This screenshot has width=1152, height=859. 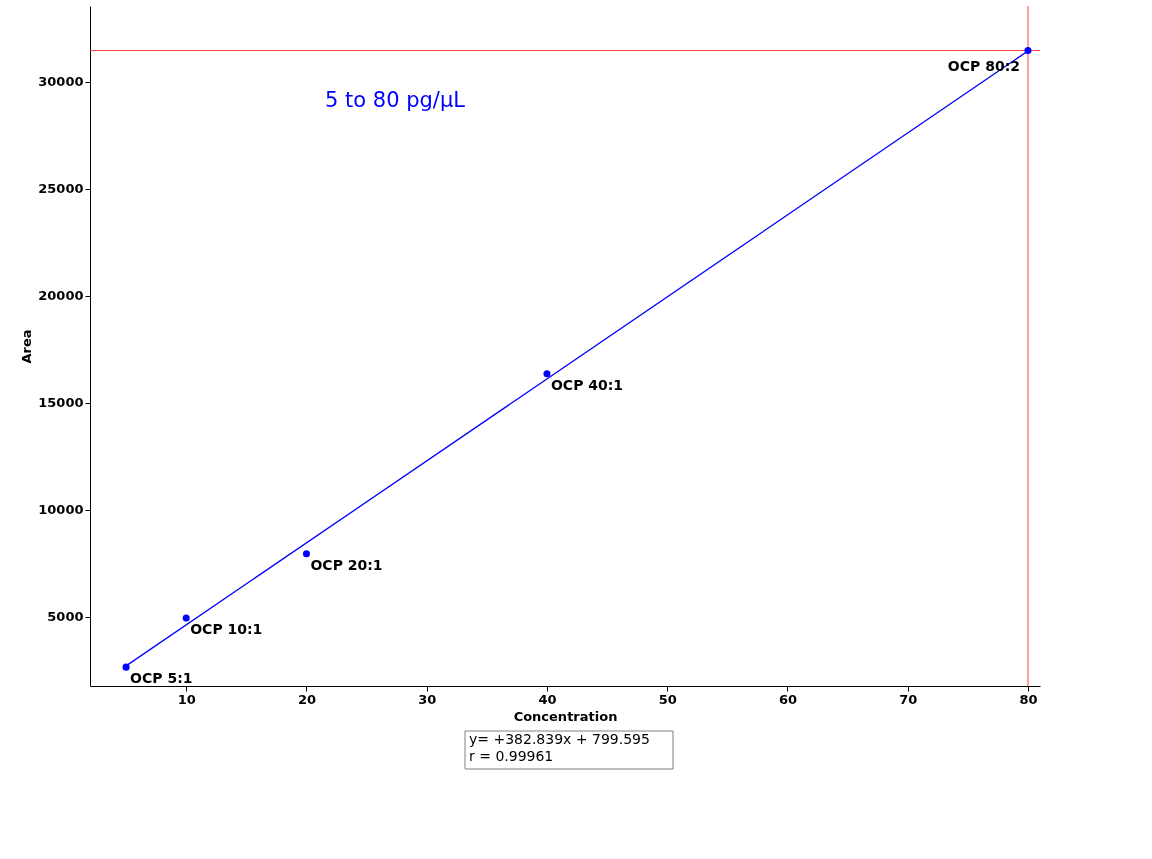 I want to click on x-tick-label: 30, so click(x=427, y=699).